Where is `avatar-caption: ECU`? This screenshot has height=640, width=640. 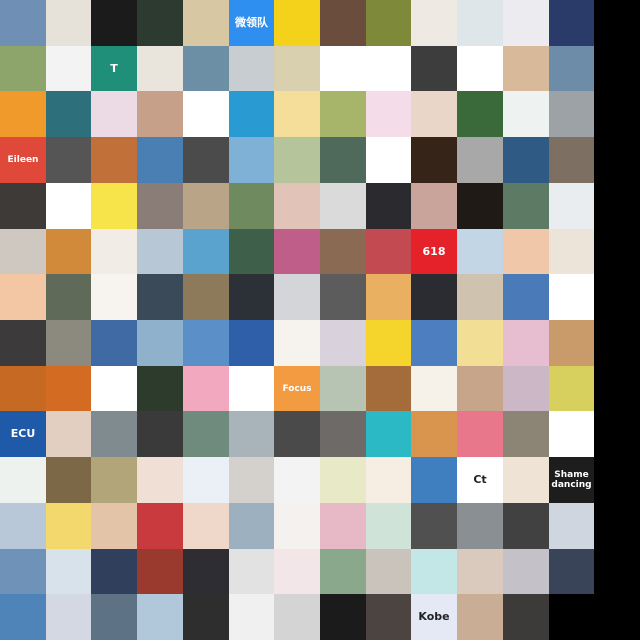
avatar-caption: ECU is located at coordinates (23, 433).